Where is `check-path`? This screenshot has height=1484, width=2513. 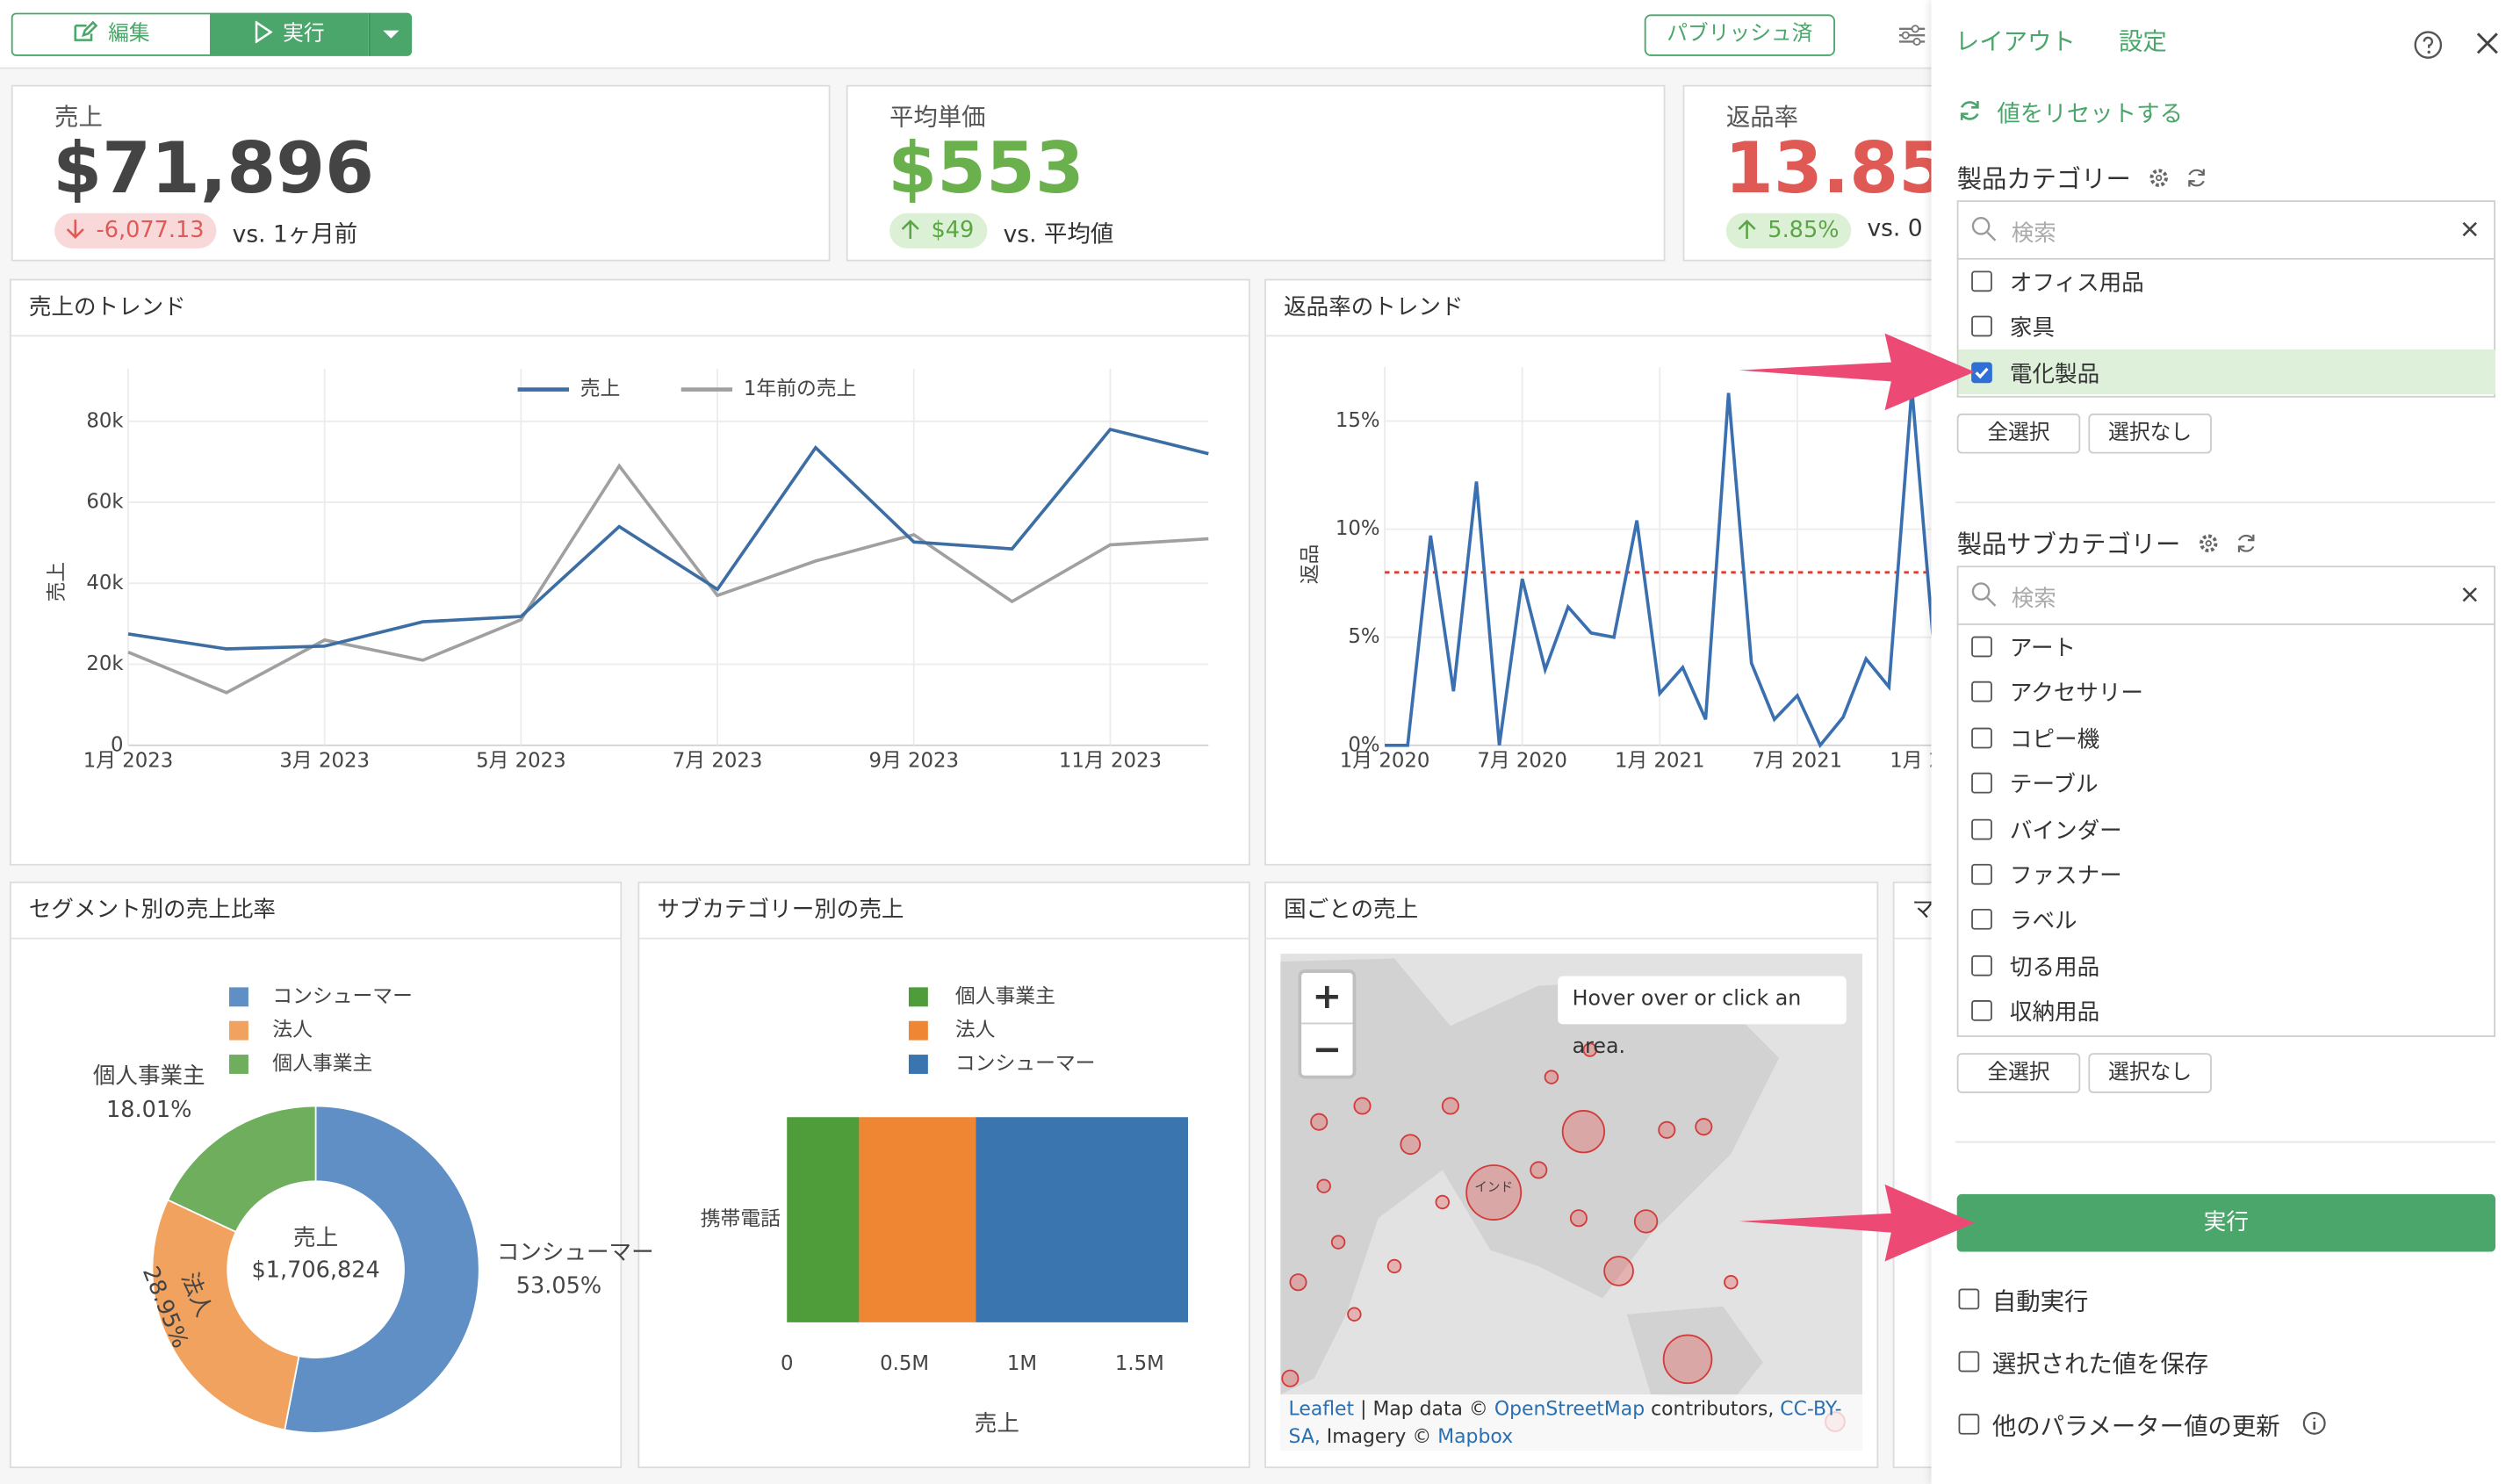
check-path is located at coordinates (1982, 372).